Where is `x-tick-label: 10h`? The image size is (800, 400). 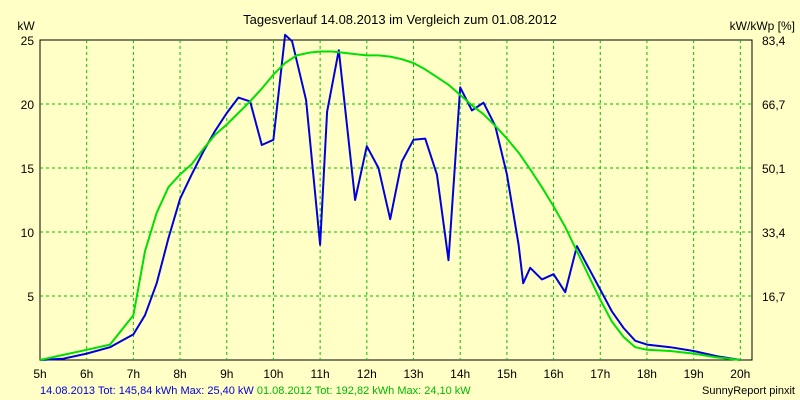 x-tick-label: 10h is located at coordinates (273, 374).